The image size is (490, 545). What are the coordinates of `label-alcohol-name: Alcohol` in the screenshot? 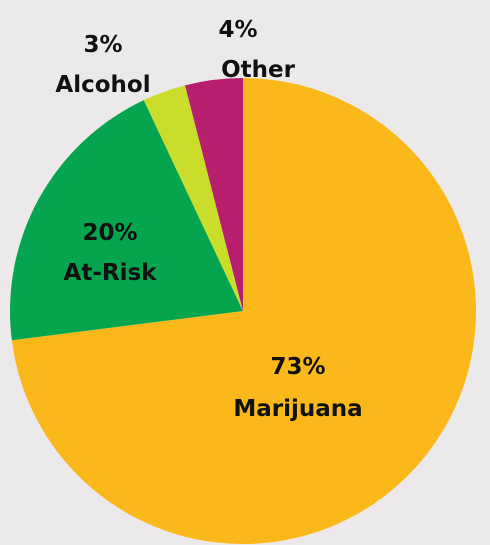 It's located at (102, 85).